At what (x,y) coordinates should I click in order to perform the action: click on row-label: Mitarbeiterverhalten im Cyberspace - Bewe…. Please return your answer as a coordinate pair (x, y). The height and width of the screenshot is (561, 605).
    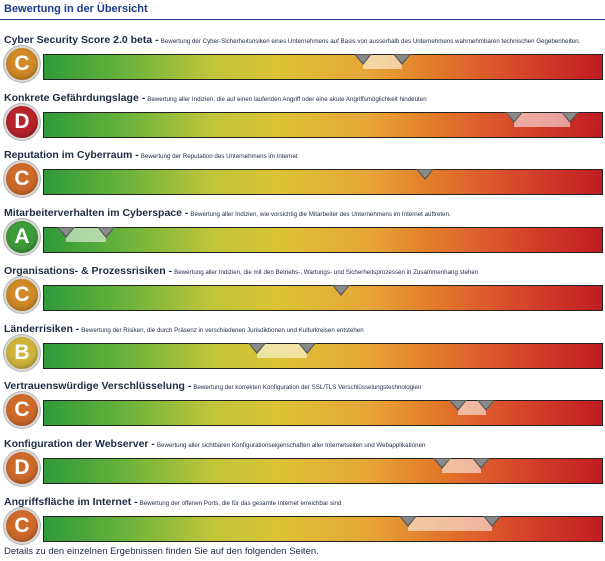
    Looking at the image, I should click on (227, 212).